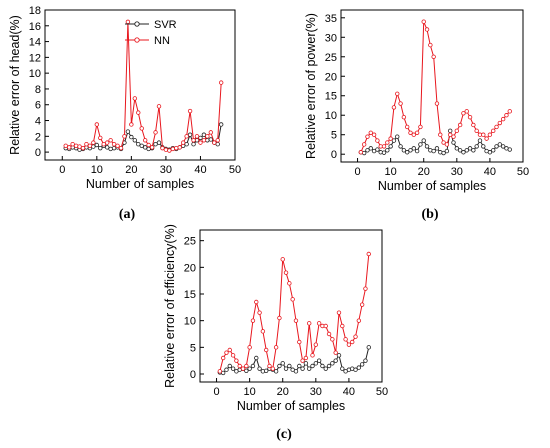 The width and height of the screenshot is (550, 448). Describe the element at coordinates (127, 214) in the screenshot. I see `panel-label: (a)` at that location.